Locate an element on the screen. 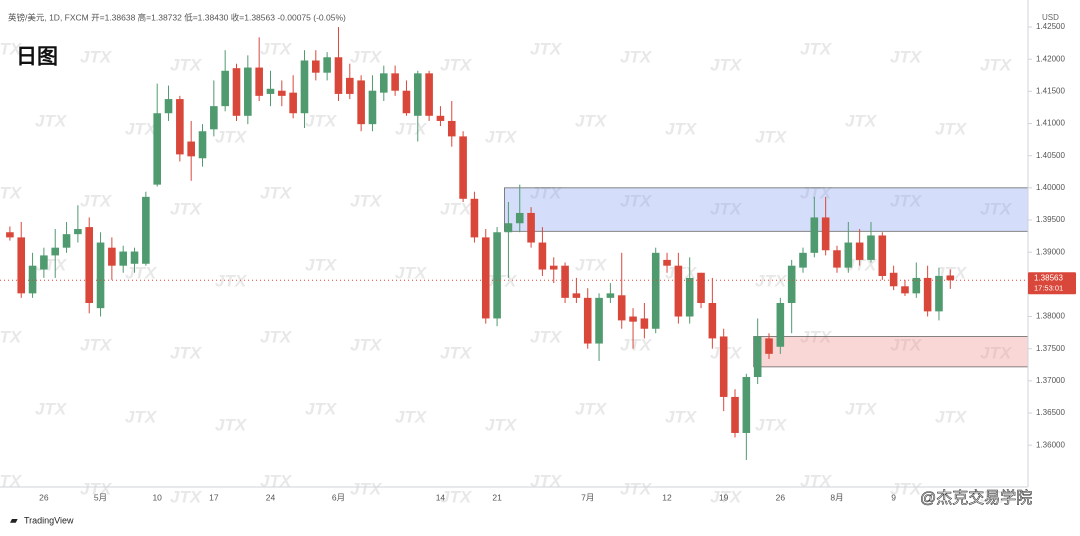 The width and height of the screenshot is (1080, 536). x-tick-label: 26 is located at coordinates (44, 497).